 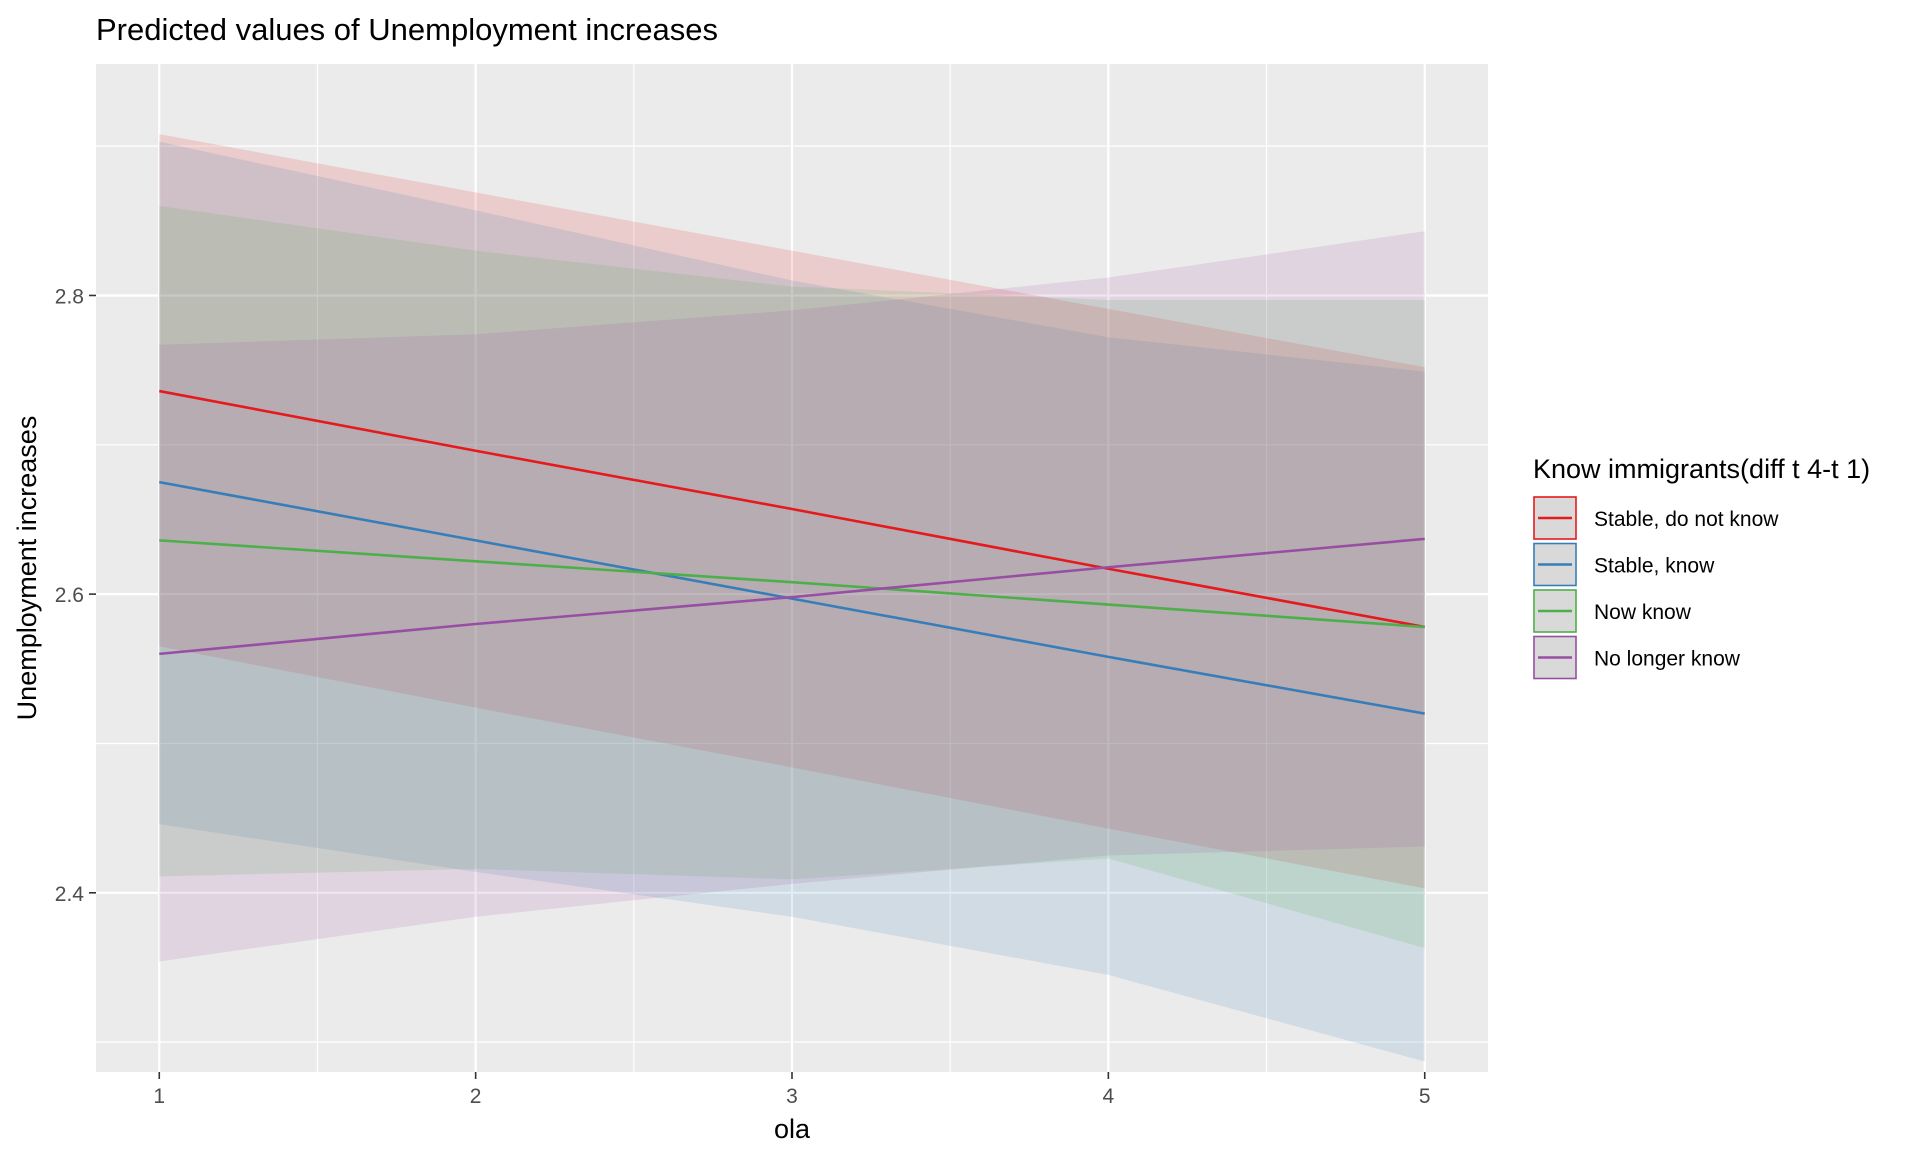 What do you see at coordinates (69, 595) in the screenshot?
I see `y-tick-label: 2.6` at bounding box center [69, 595].